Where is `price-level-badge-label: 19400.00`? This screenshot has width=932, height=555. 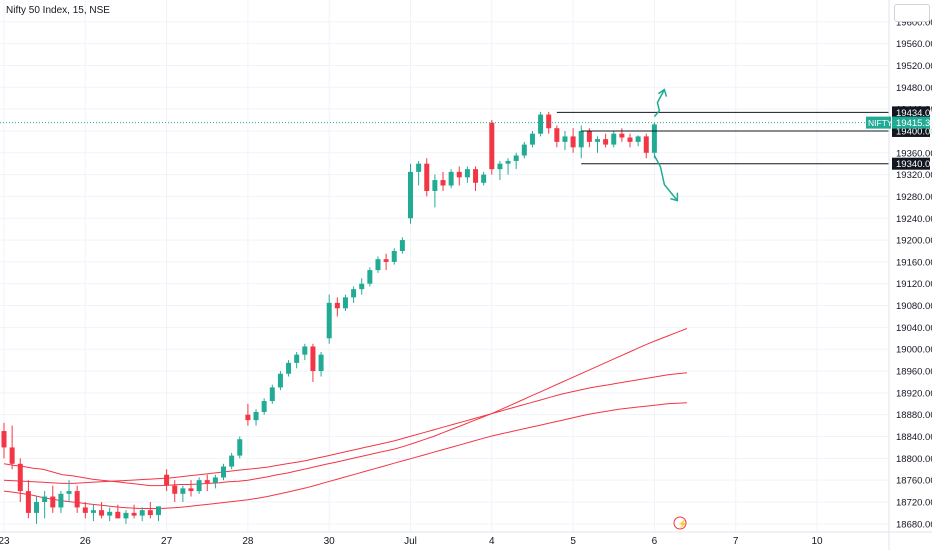
price-level-badge-label: 19400.00 is located at coordinates (914, 131).